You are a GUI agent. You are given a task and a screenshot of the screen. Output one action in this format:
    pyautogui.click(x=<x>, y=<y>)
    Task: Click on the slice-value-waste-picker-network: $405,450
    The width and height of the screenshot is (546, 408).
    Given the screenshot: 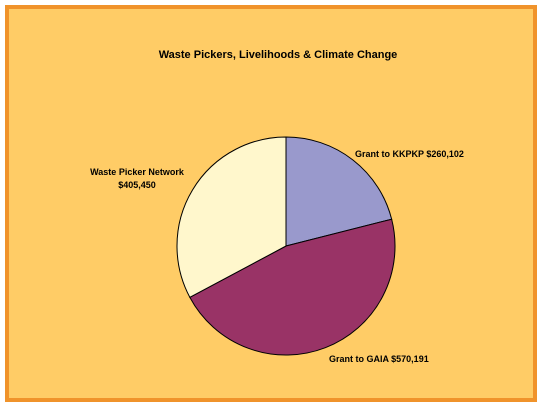 What is the action you would take?
    pyautogui.click(x=137, y=185)
    